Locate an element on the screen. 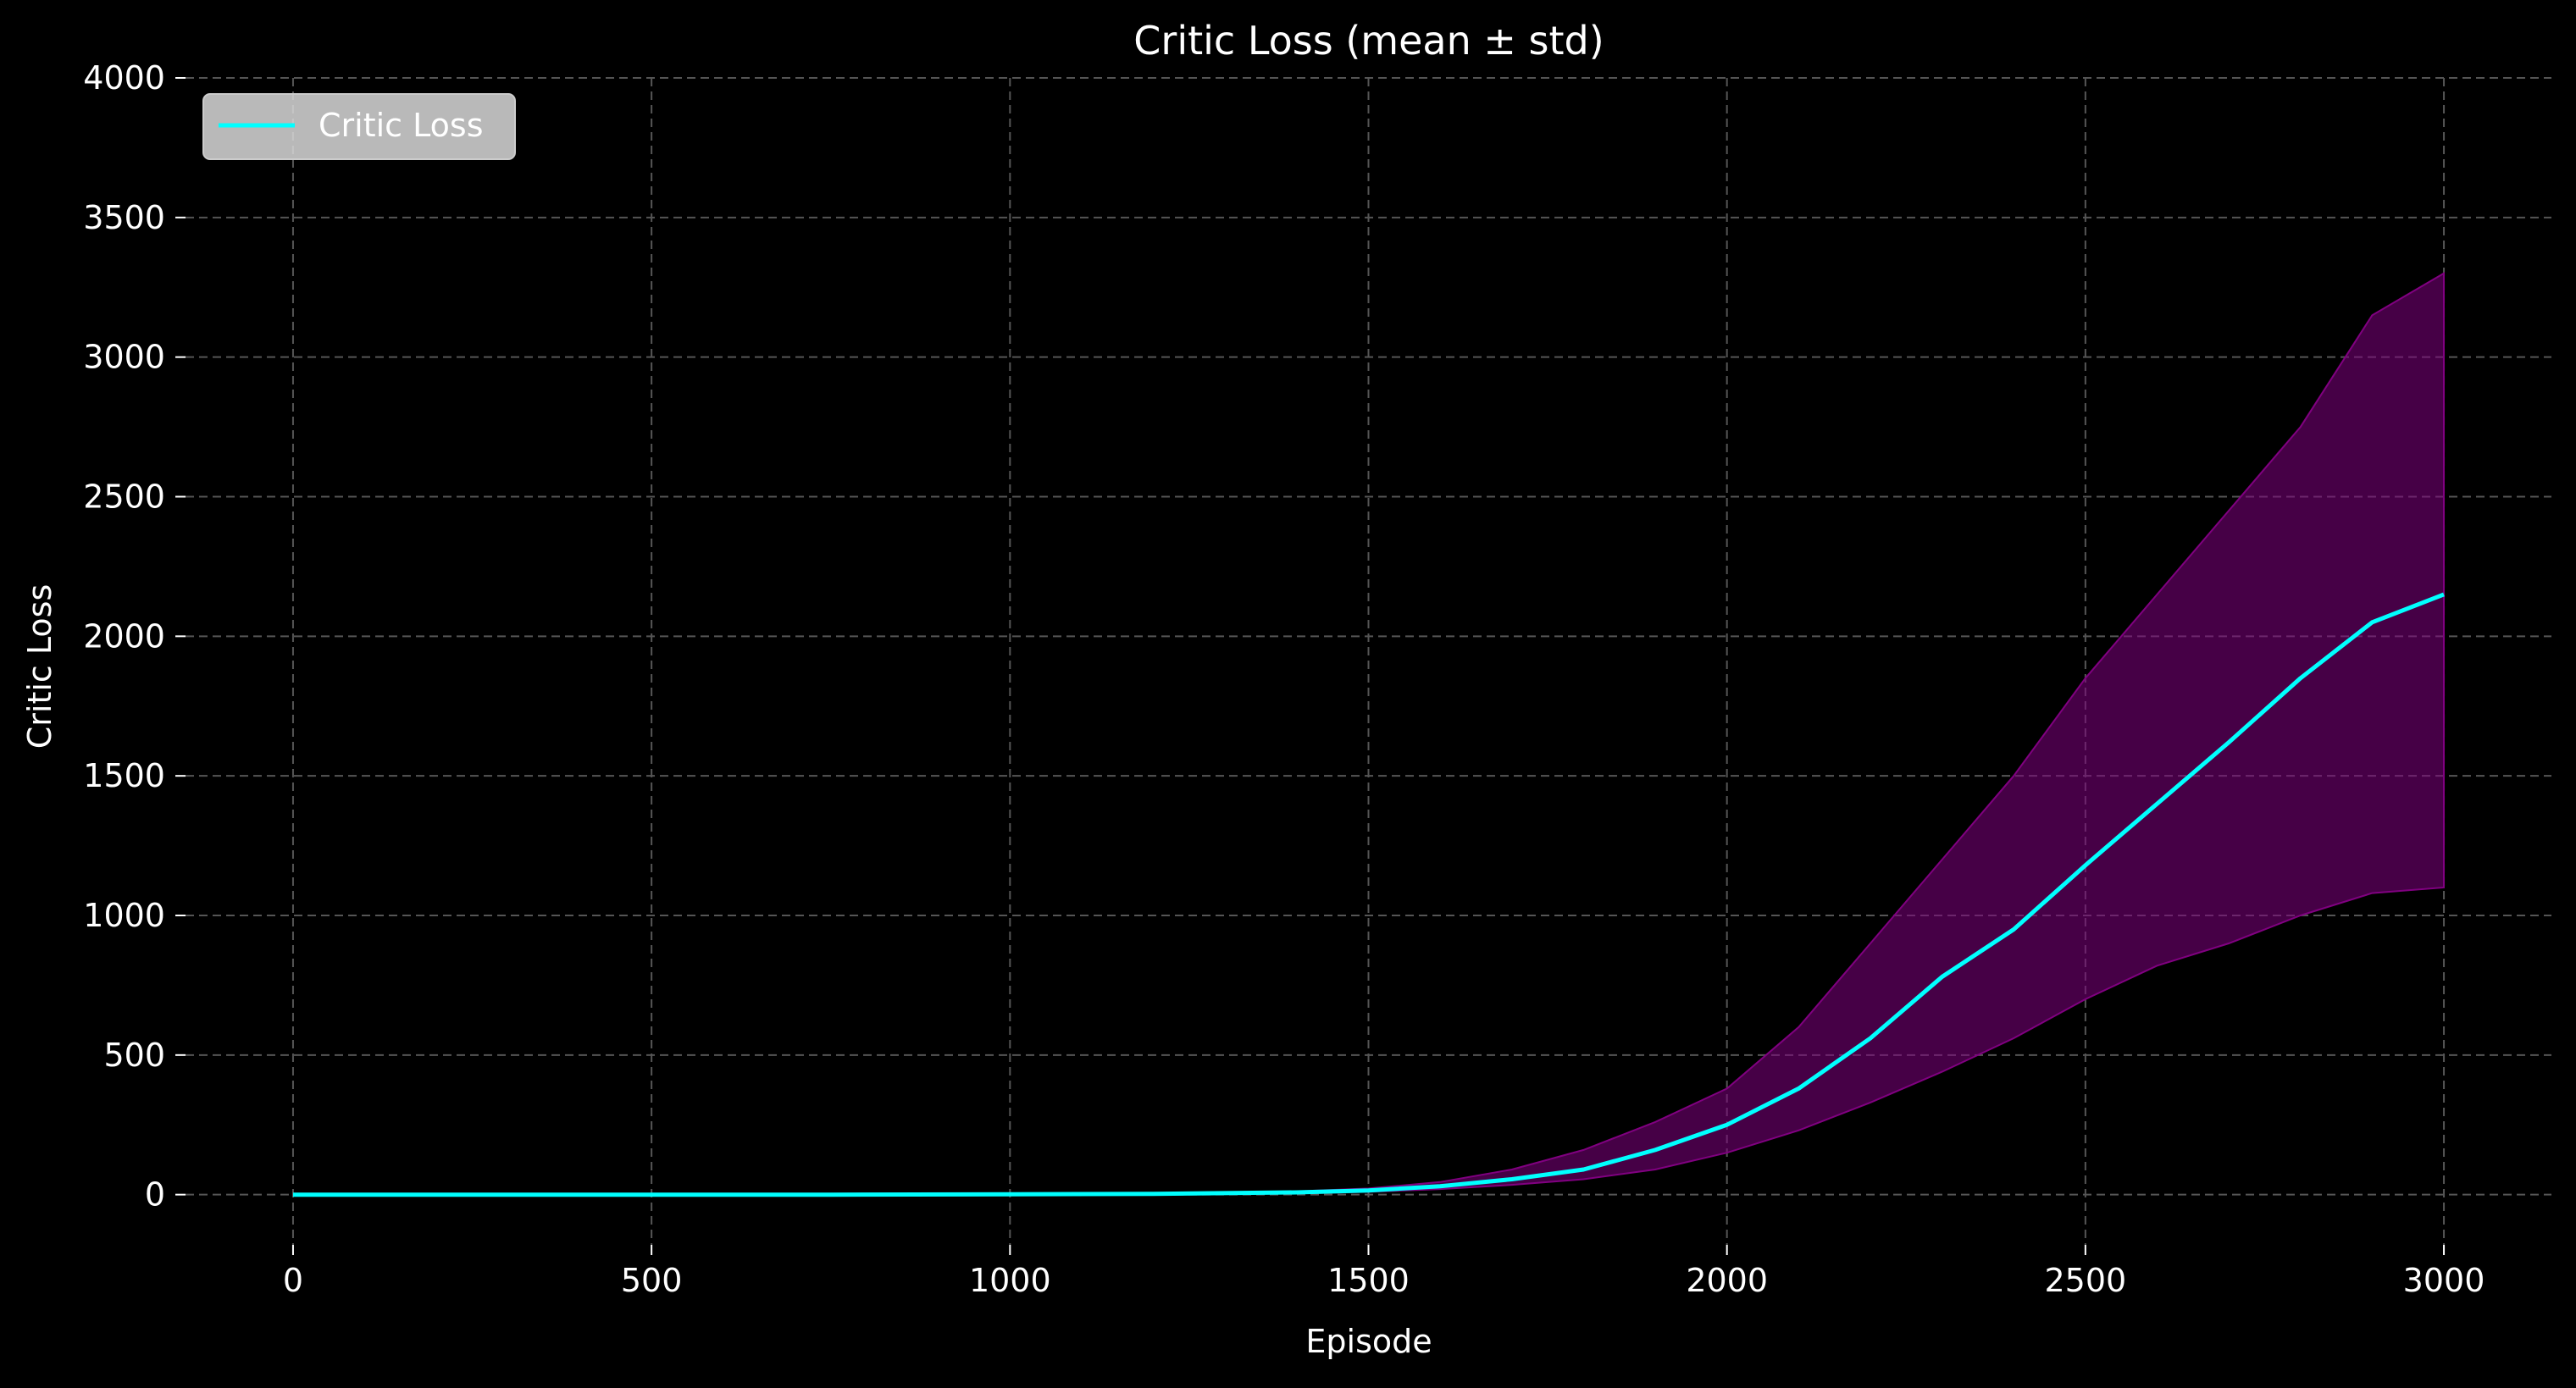 This screenshot has width=2576, height=1388. y-tick-label-2: 1000 is located at coordinates (124, 915).